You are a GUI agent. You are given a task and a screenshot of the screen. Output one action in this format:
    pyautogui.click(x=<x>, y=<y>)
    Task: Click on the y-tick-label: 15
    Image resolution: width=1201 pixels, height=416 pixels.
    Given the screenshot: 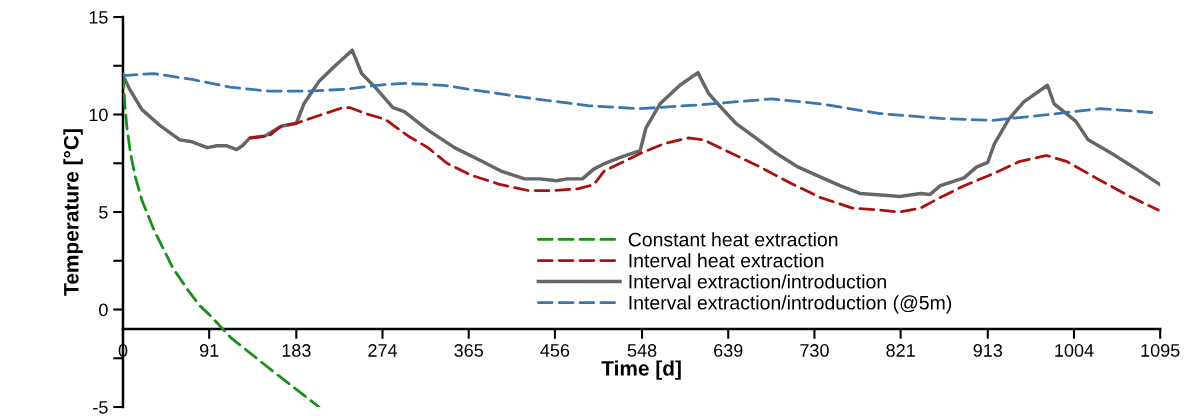 What is the action you would take?
    pyautogui.click(x=98, y=17)
    